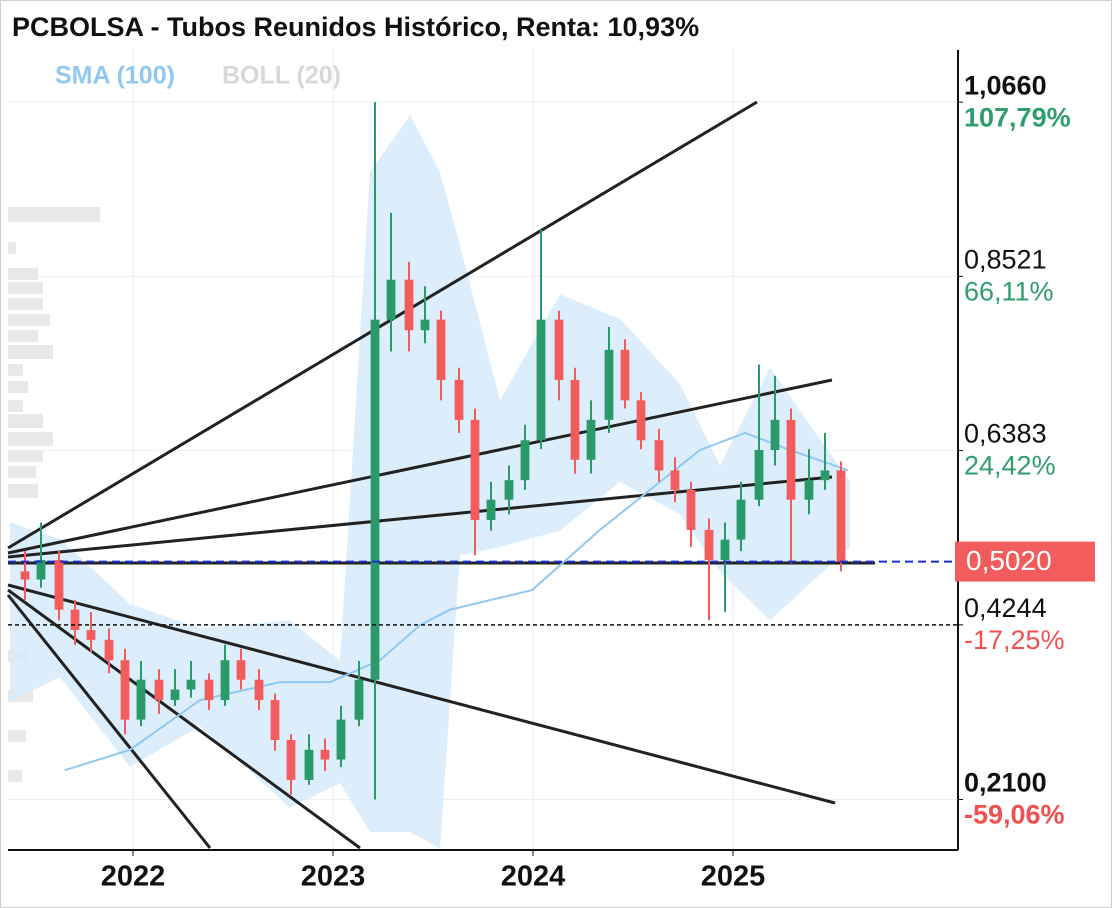  I want to click on x-tick-label: 2022, so click(133, 877).